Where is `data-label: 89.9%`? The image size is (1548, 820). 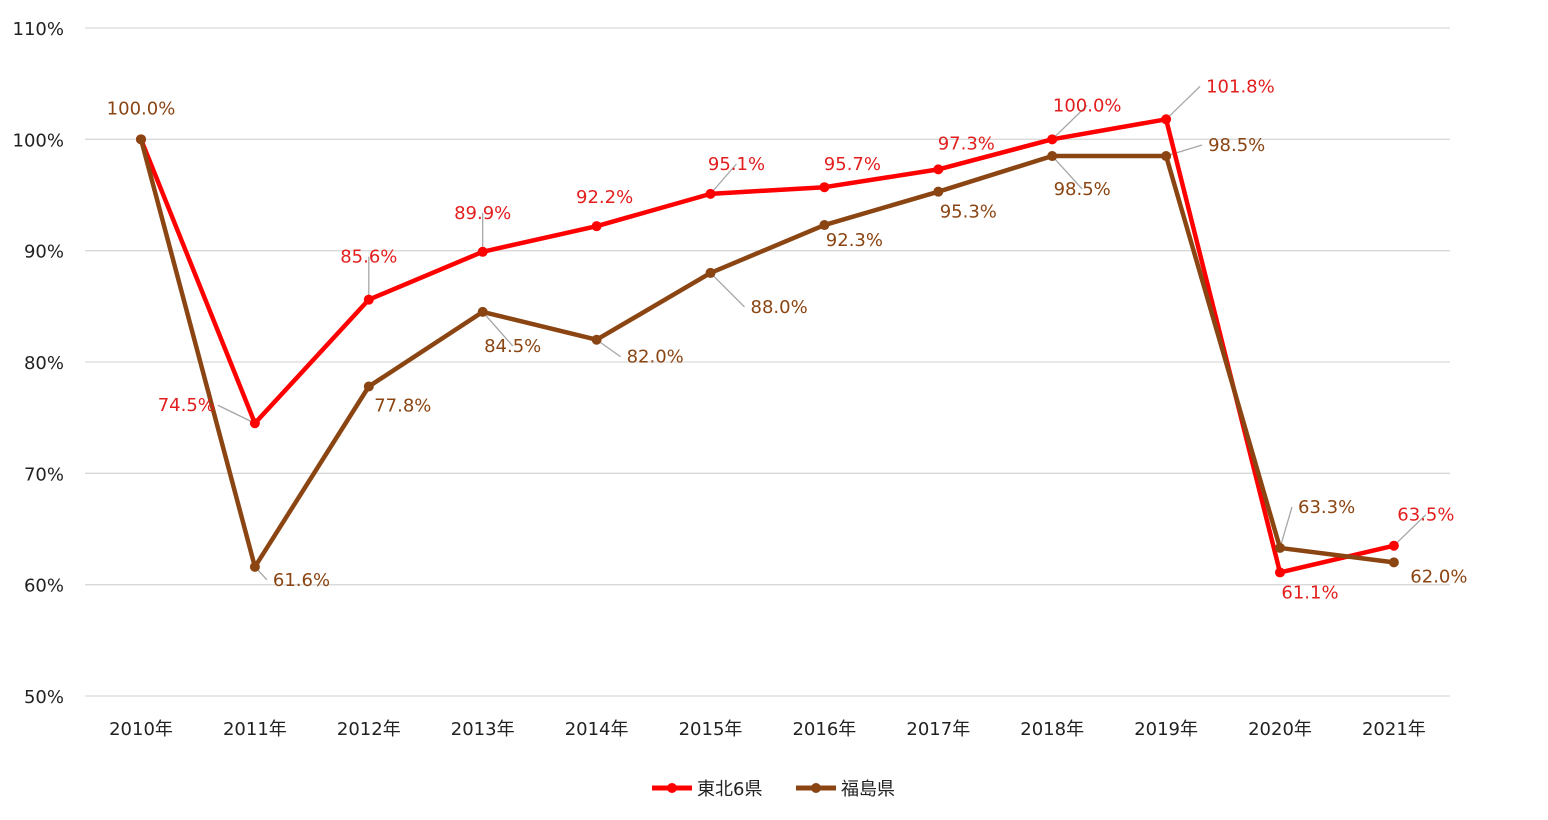 data-label: 89.9% is located at coordinates (482, 213).